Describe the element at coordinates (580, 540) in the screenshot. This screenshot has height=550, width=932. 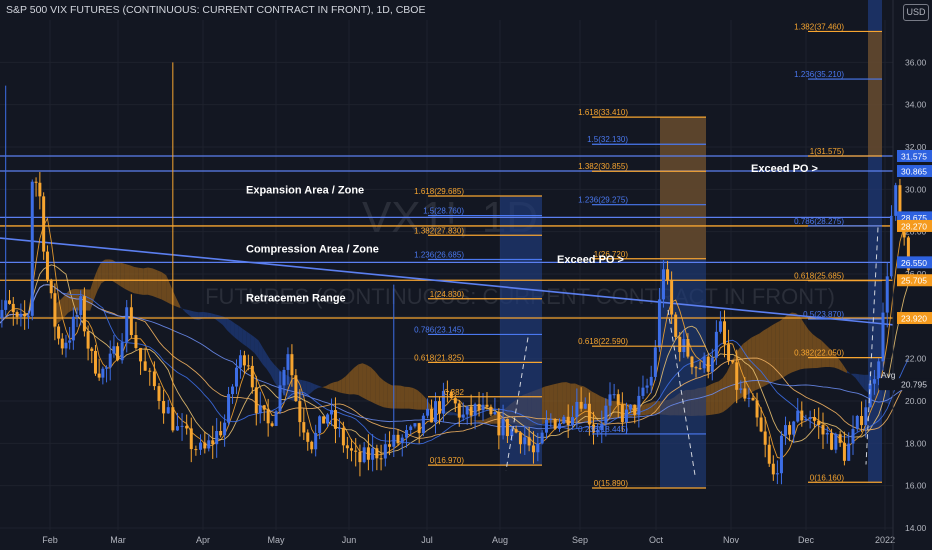
I see `x-tick-label: Sep` at that location.